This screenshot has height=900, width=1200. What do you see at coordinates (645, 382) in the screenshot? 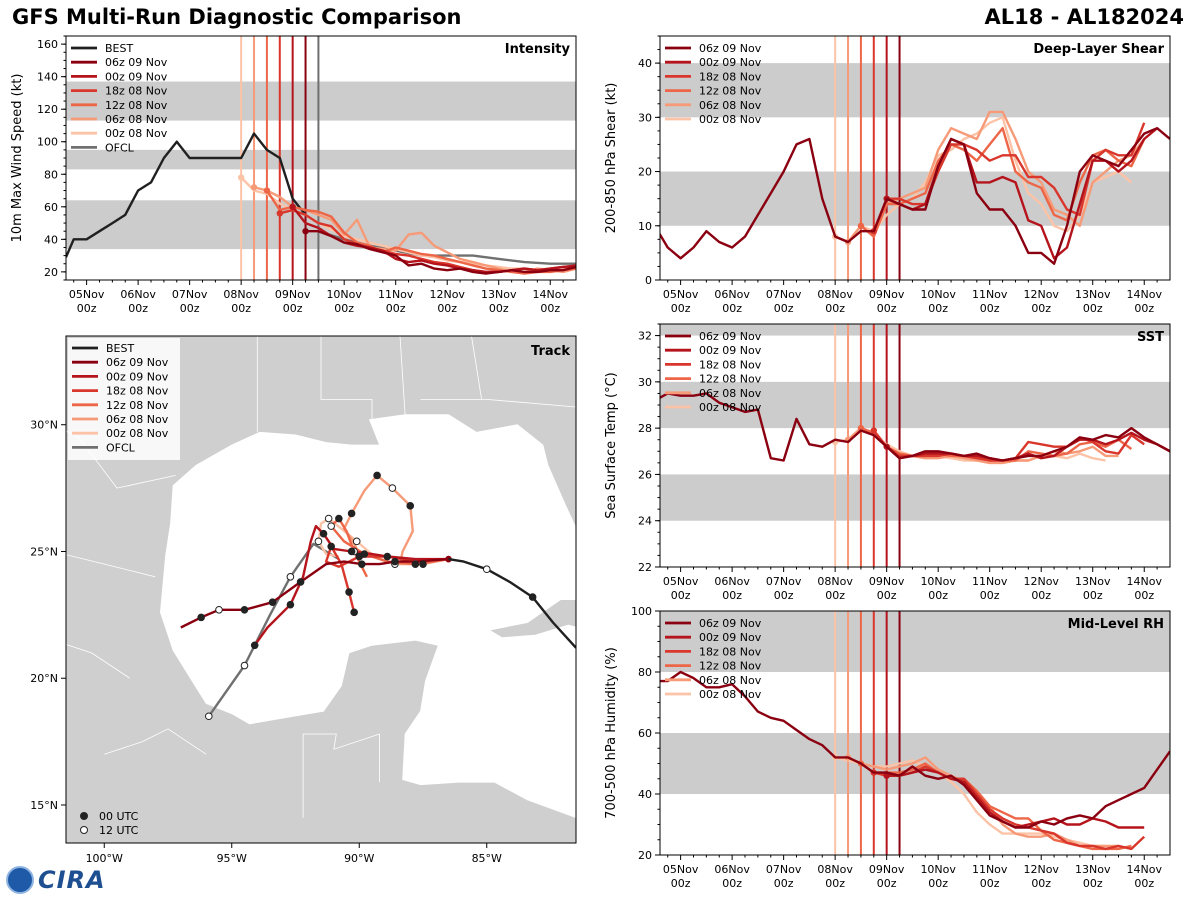
I see `sst-ytick-label: 30` at bounding box center [645, 382].